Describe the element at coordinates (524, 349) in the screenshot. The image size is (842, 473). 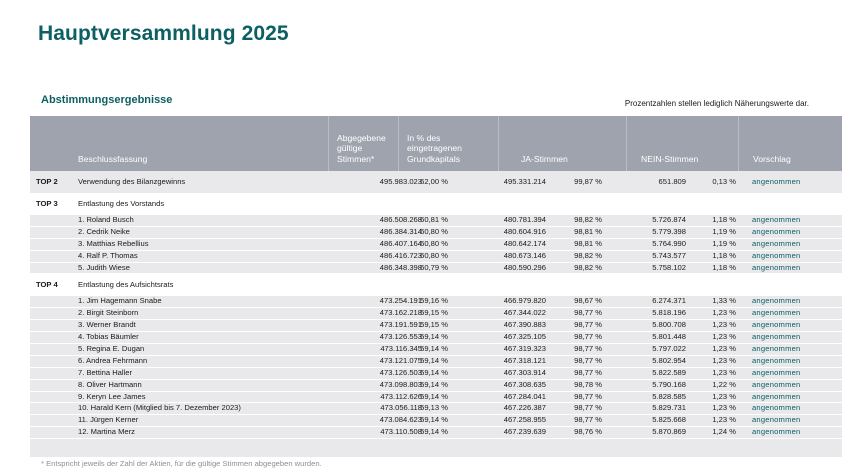
I see `yes-votes: 467.319.323` at that location.